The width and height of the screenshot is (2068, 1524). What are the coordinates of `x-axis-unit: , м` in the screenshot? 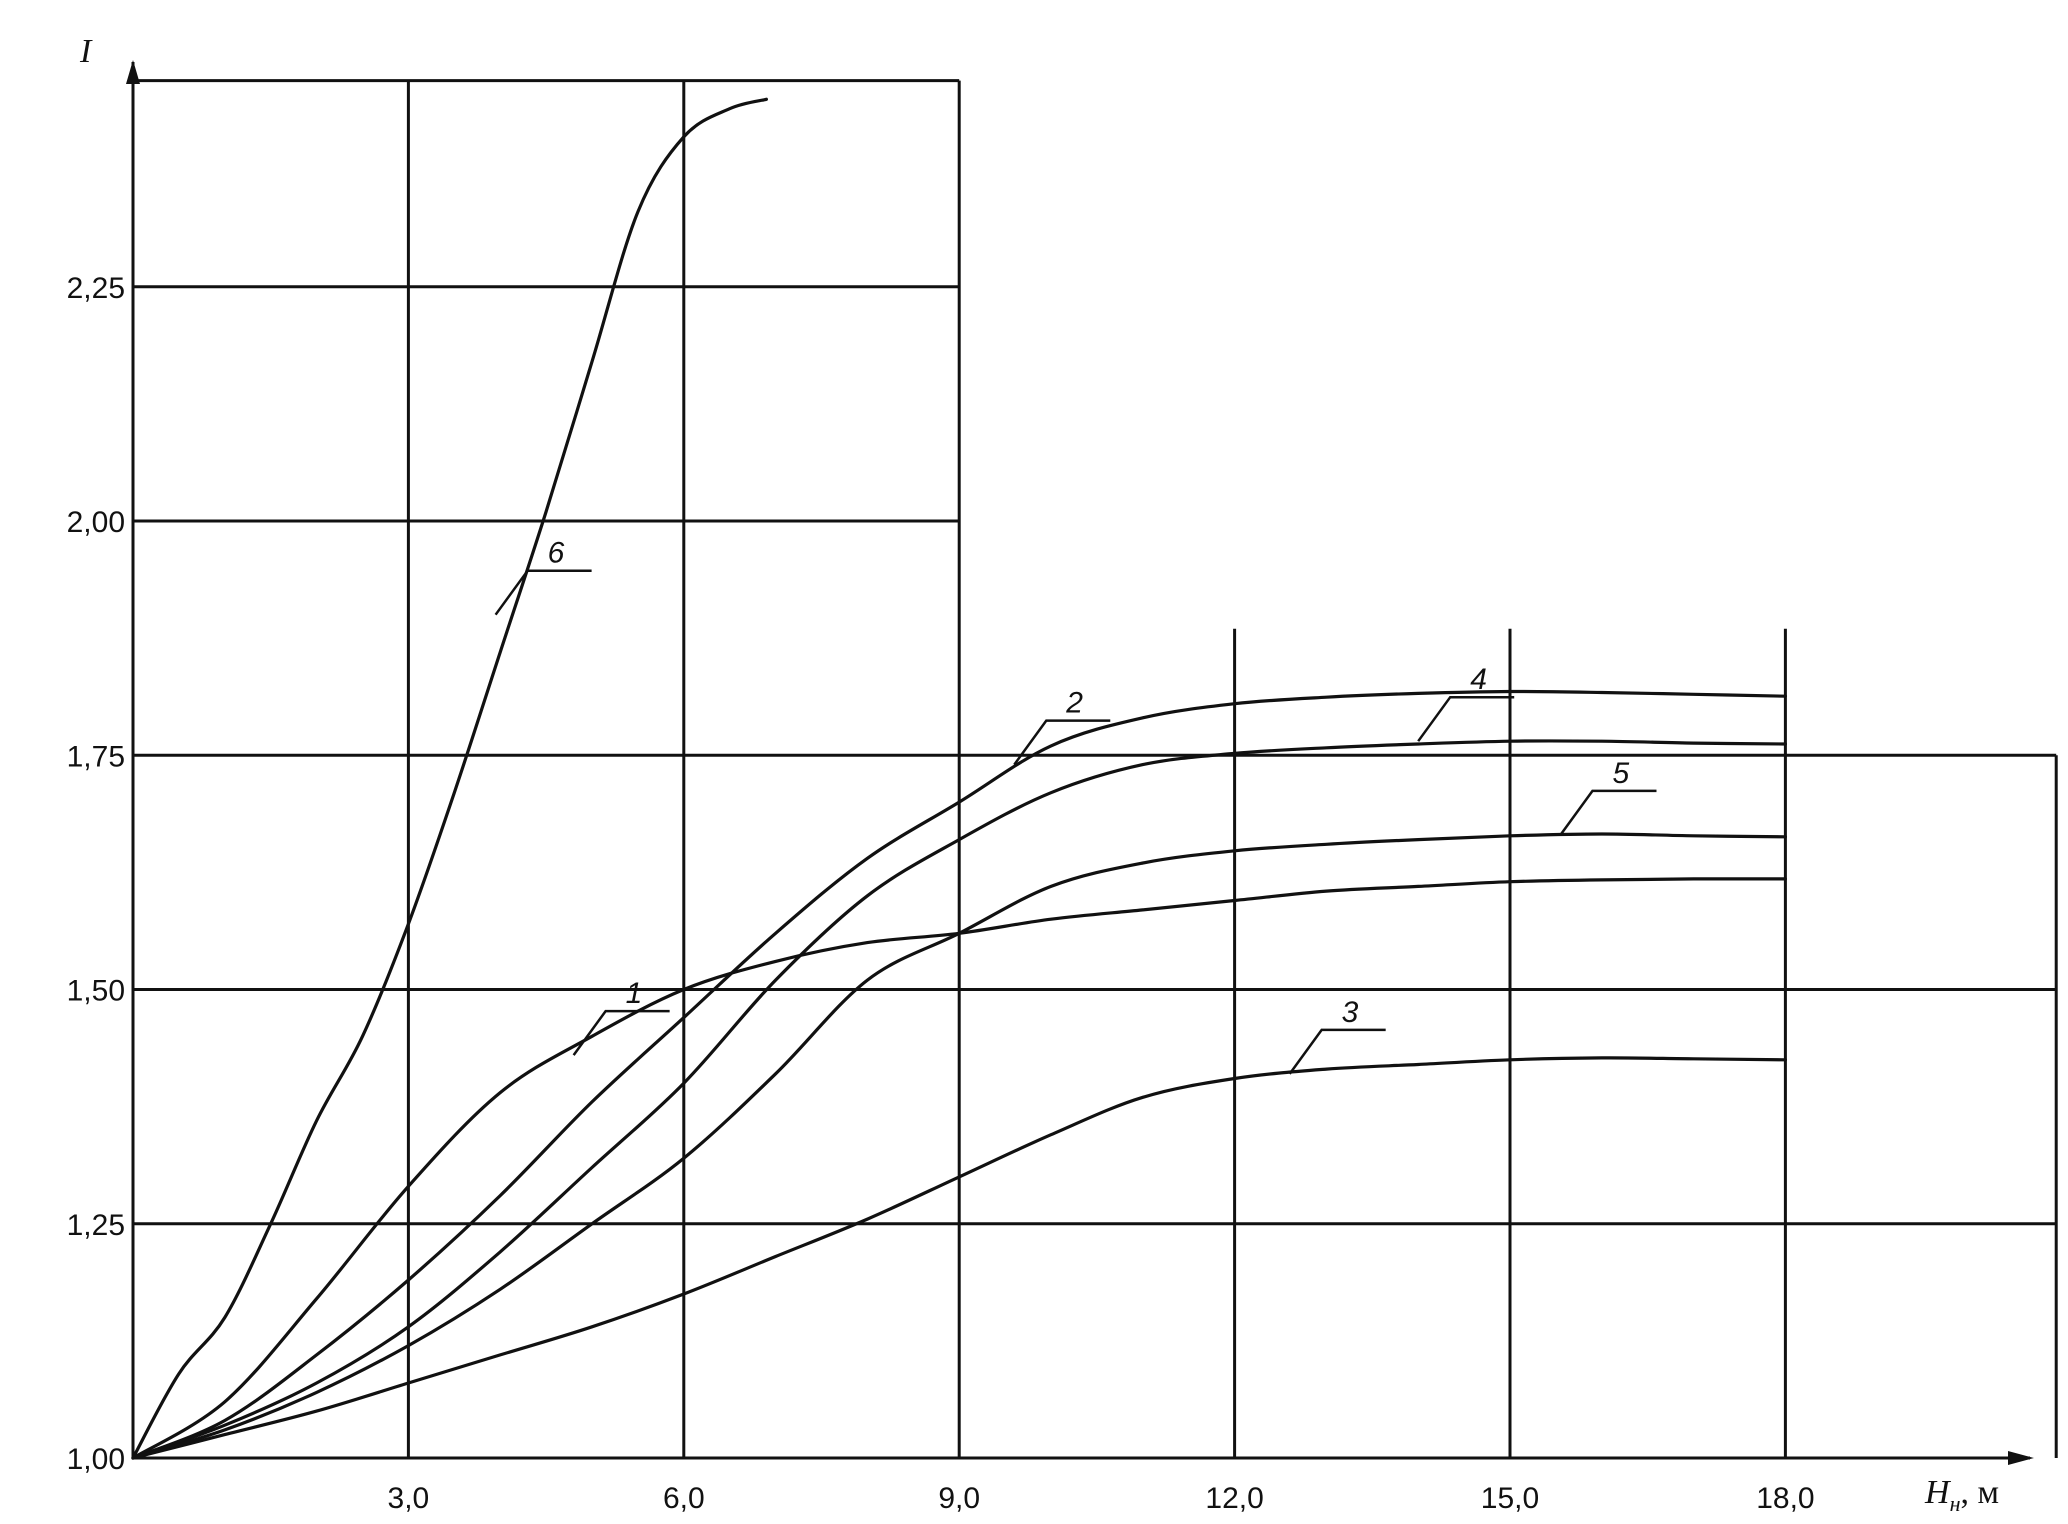 It's located at (1979, 1492).